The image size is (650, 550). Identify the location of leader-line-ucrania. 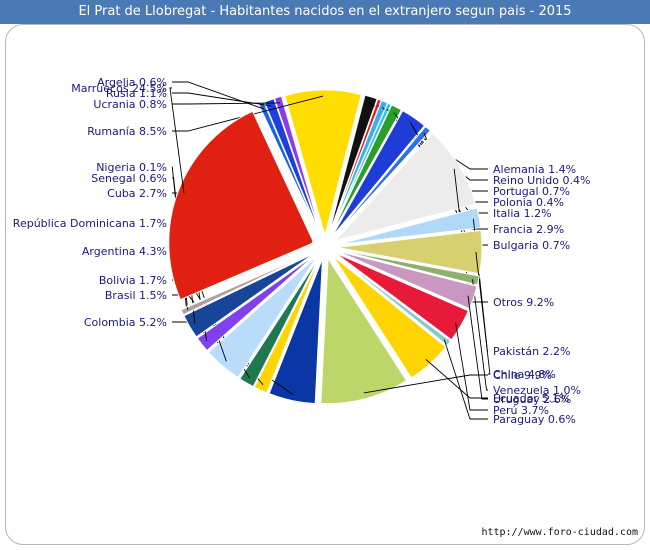
(226, 103).